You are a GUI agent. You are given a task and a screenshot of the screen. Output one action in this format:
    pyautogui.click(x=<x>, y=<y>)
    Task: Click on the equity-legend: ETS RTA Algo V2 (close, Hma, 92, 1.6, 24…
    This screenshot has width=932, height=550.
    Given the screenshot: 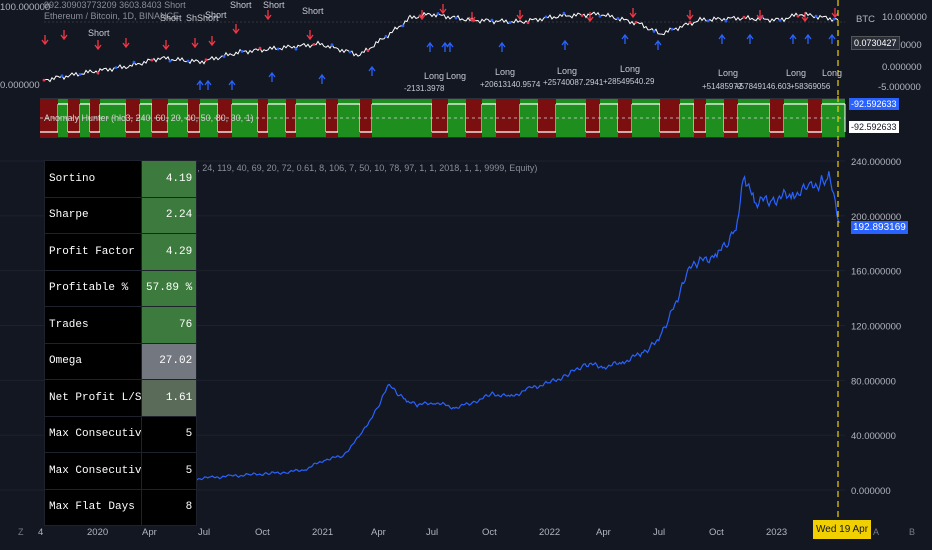 What is the action you would take?
    pyautogui.click(x=291, y=168)
    